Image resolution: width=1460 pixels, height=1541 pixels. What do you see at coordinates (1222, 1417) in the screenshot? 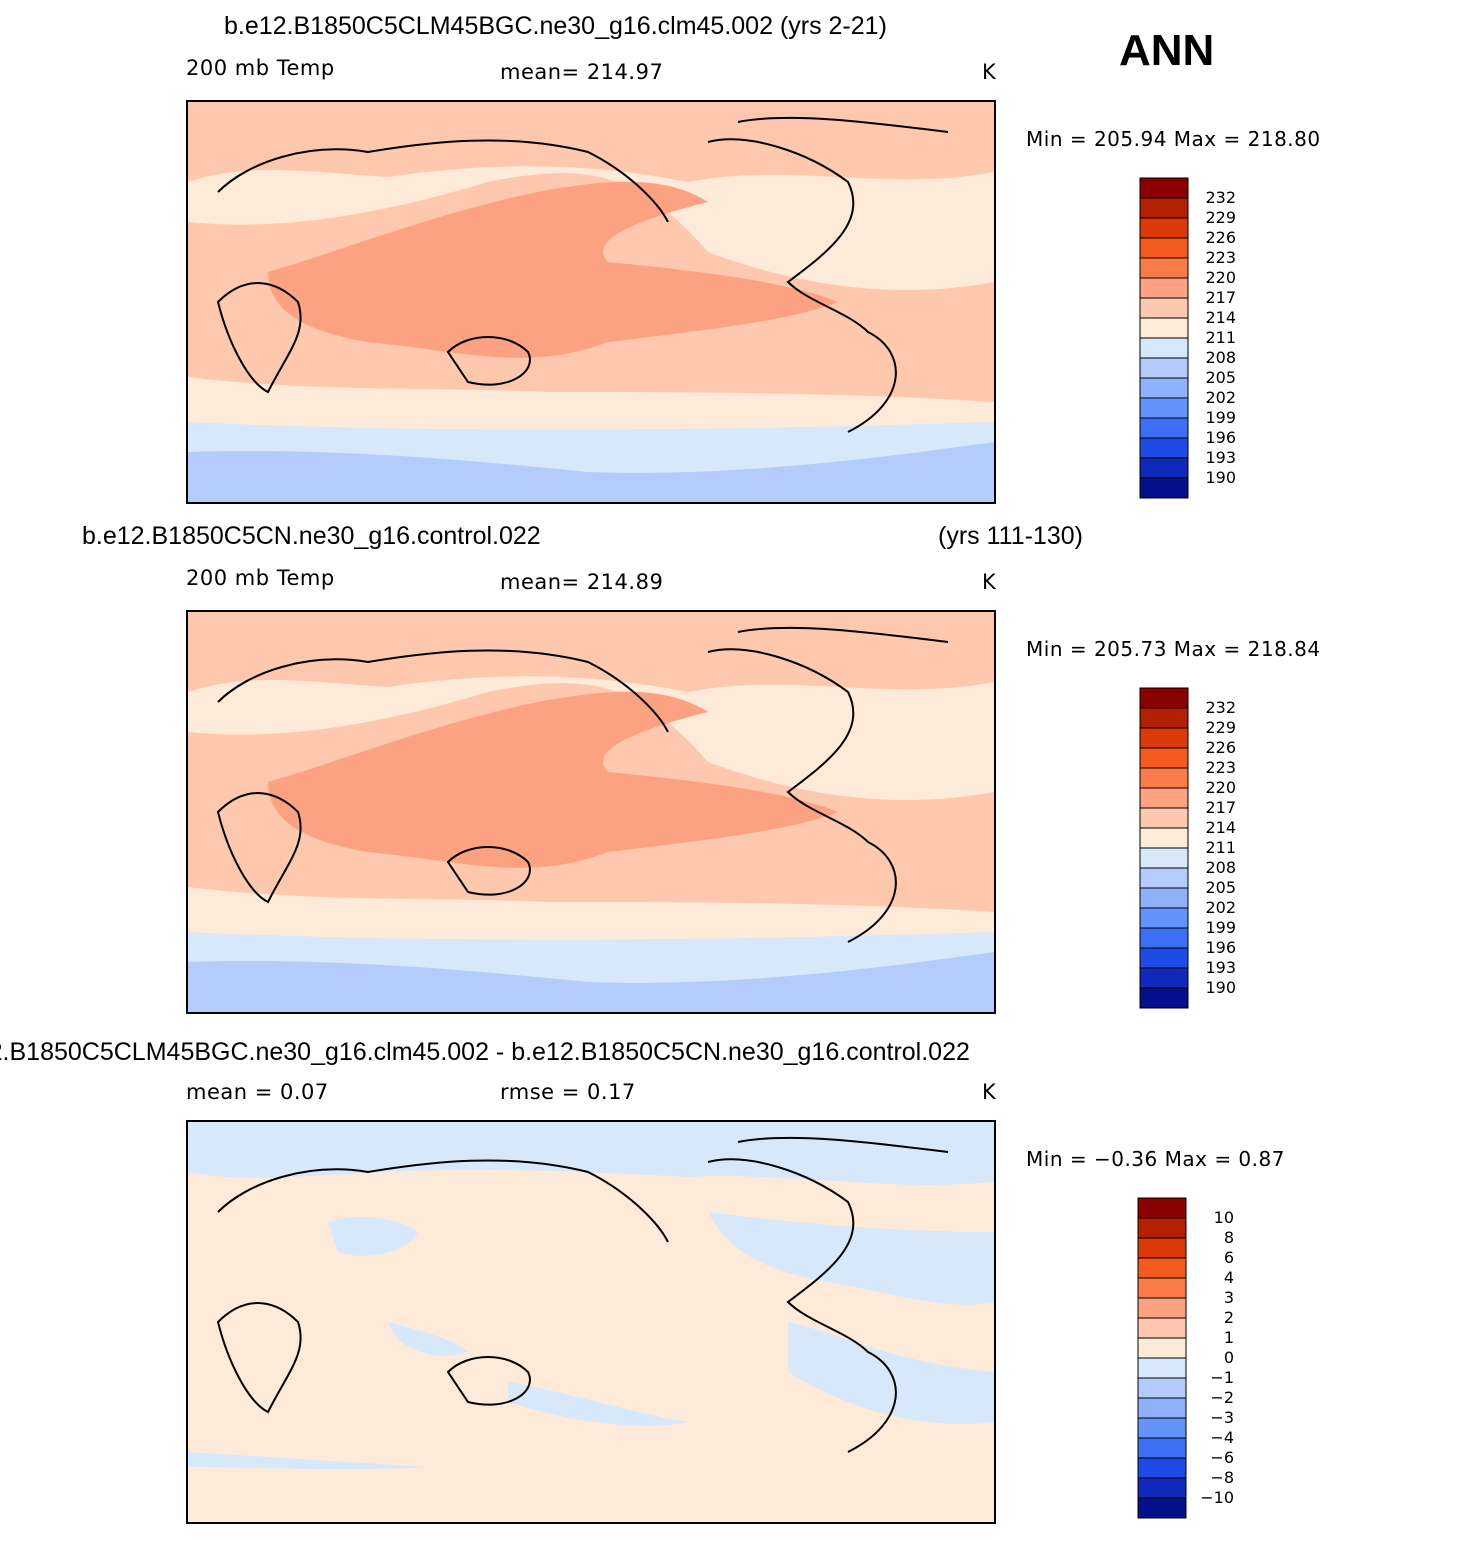
I see `colorbar-tick-label: −3` at bounding box center [1222, 1417].